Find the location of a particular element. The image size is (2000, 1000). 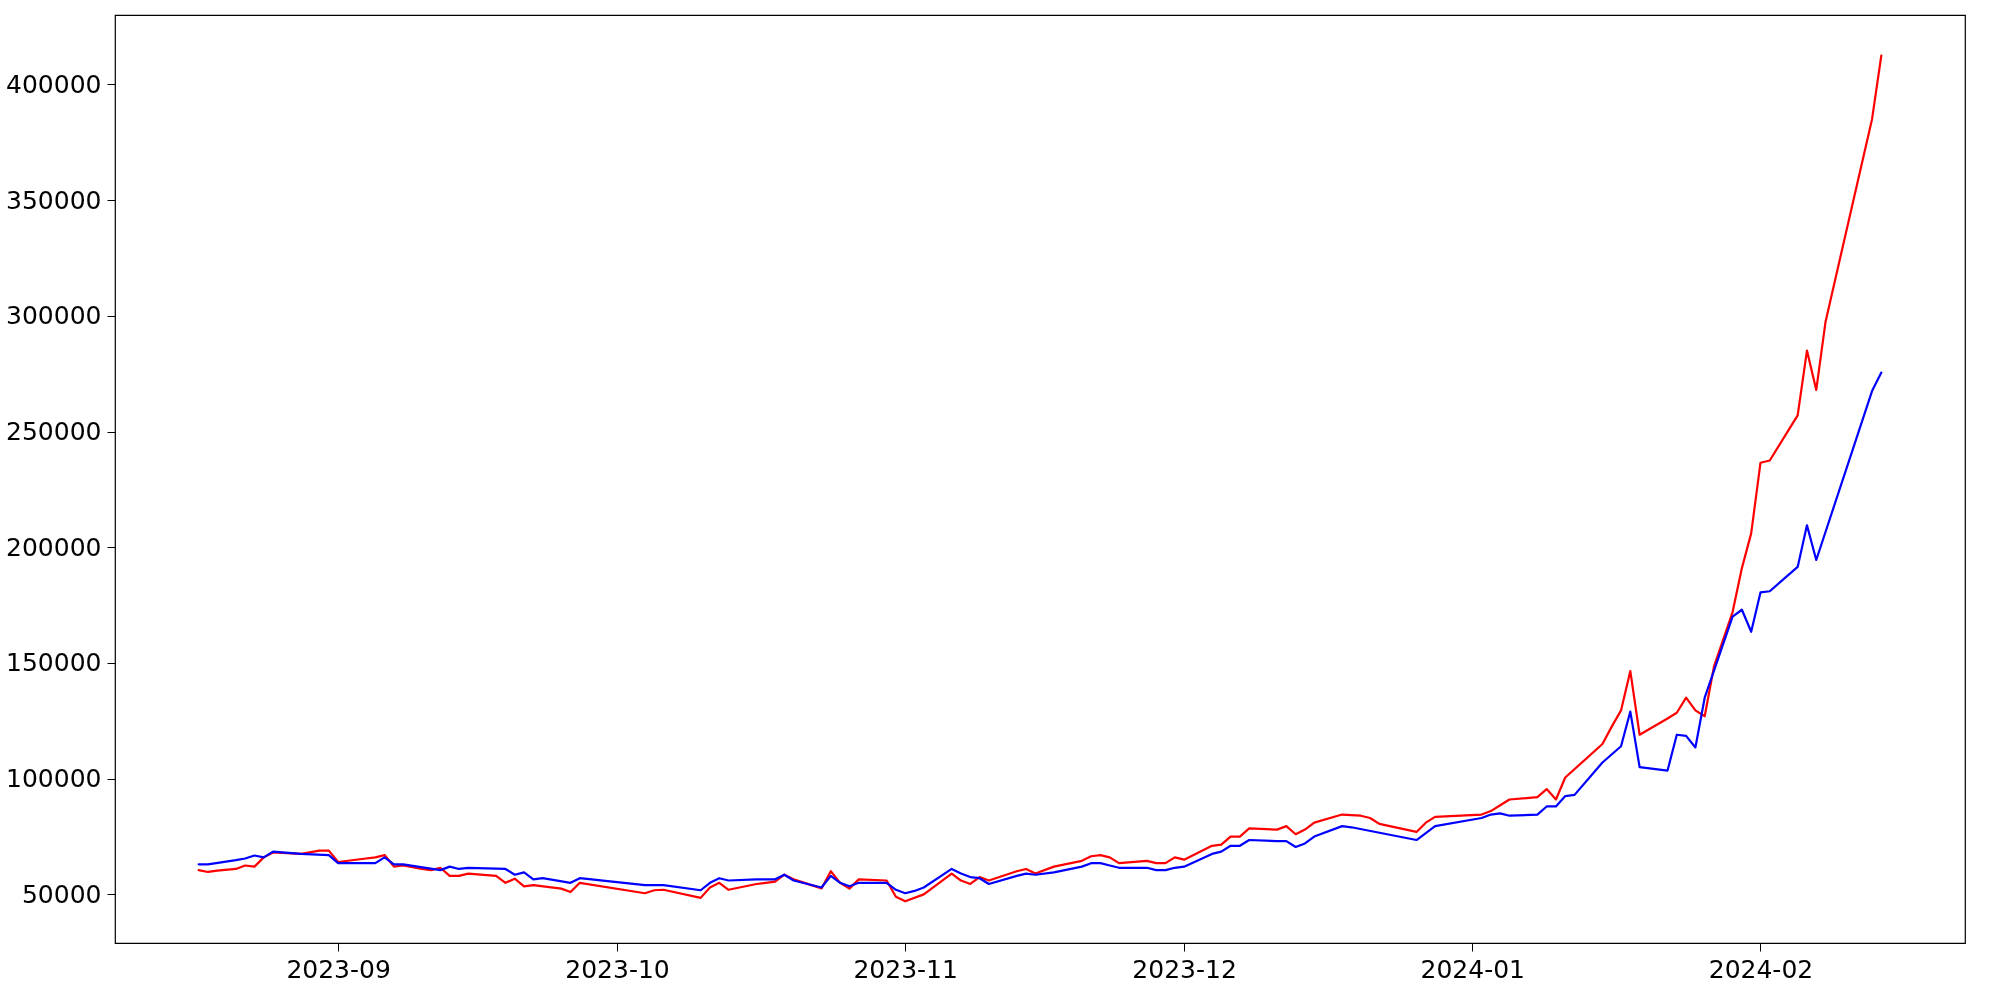

y-tick-label: 100000 is located at coordinates (54, 779).